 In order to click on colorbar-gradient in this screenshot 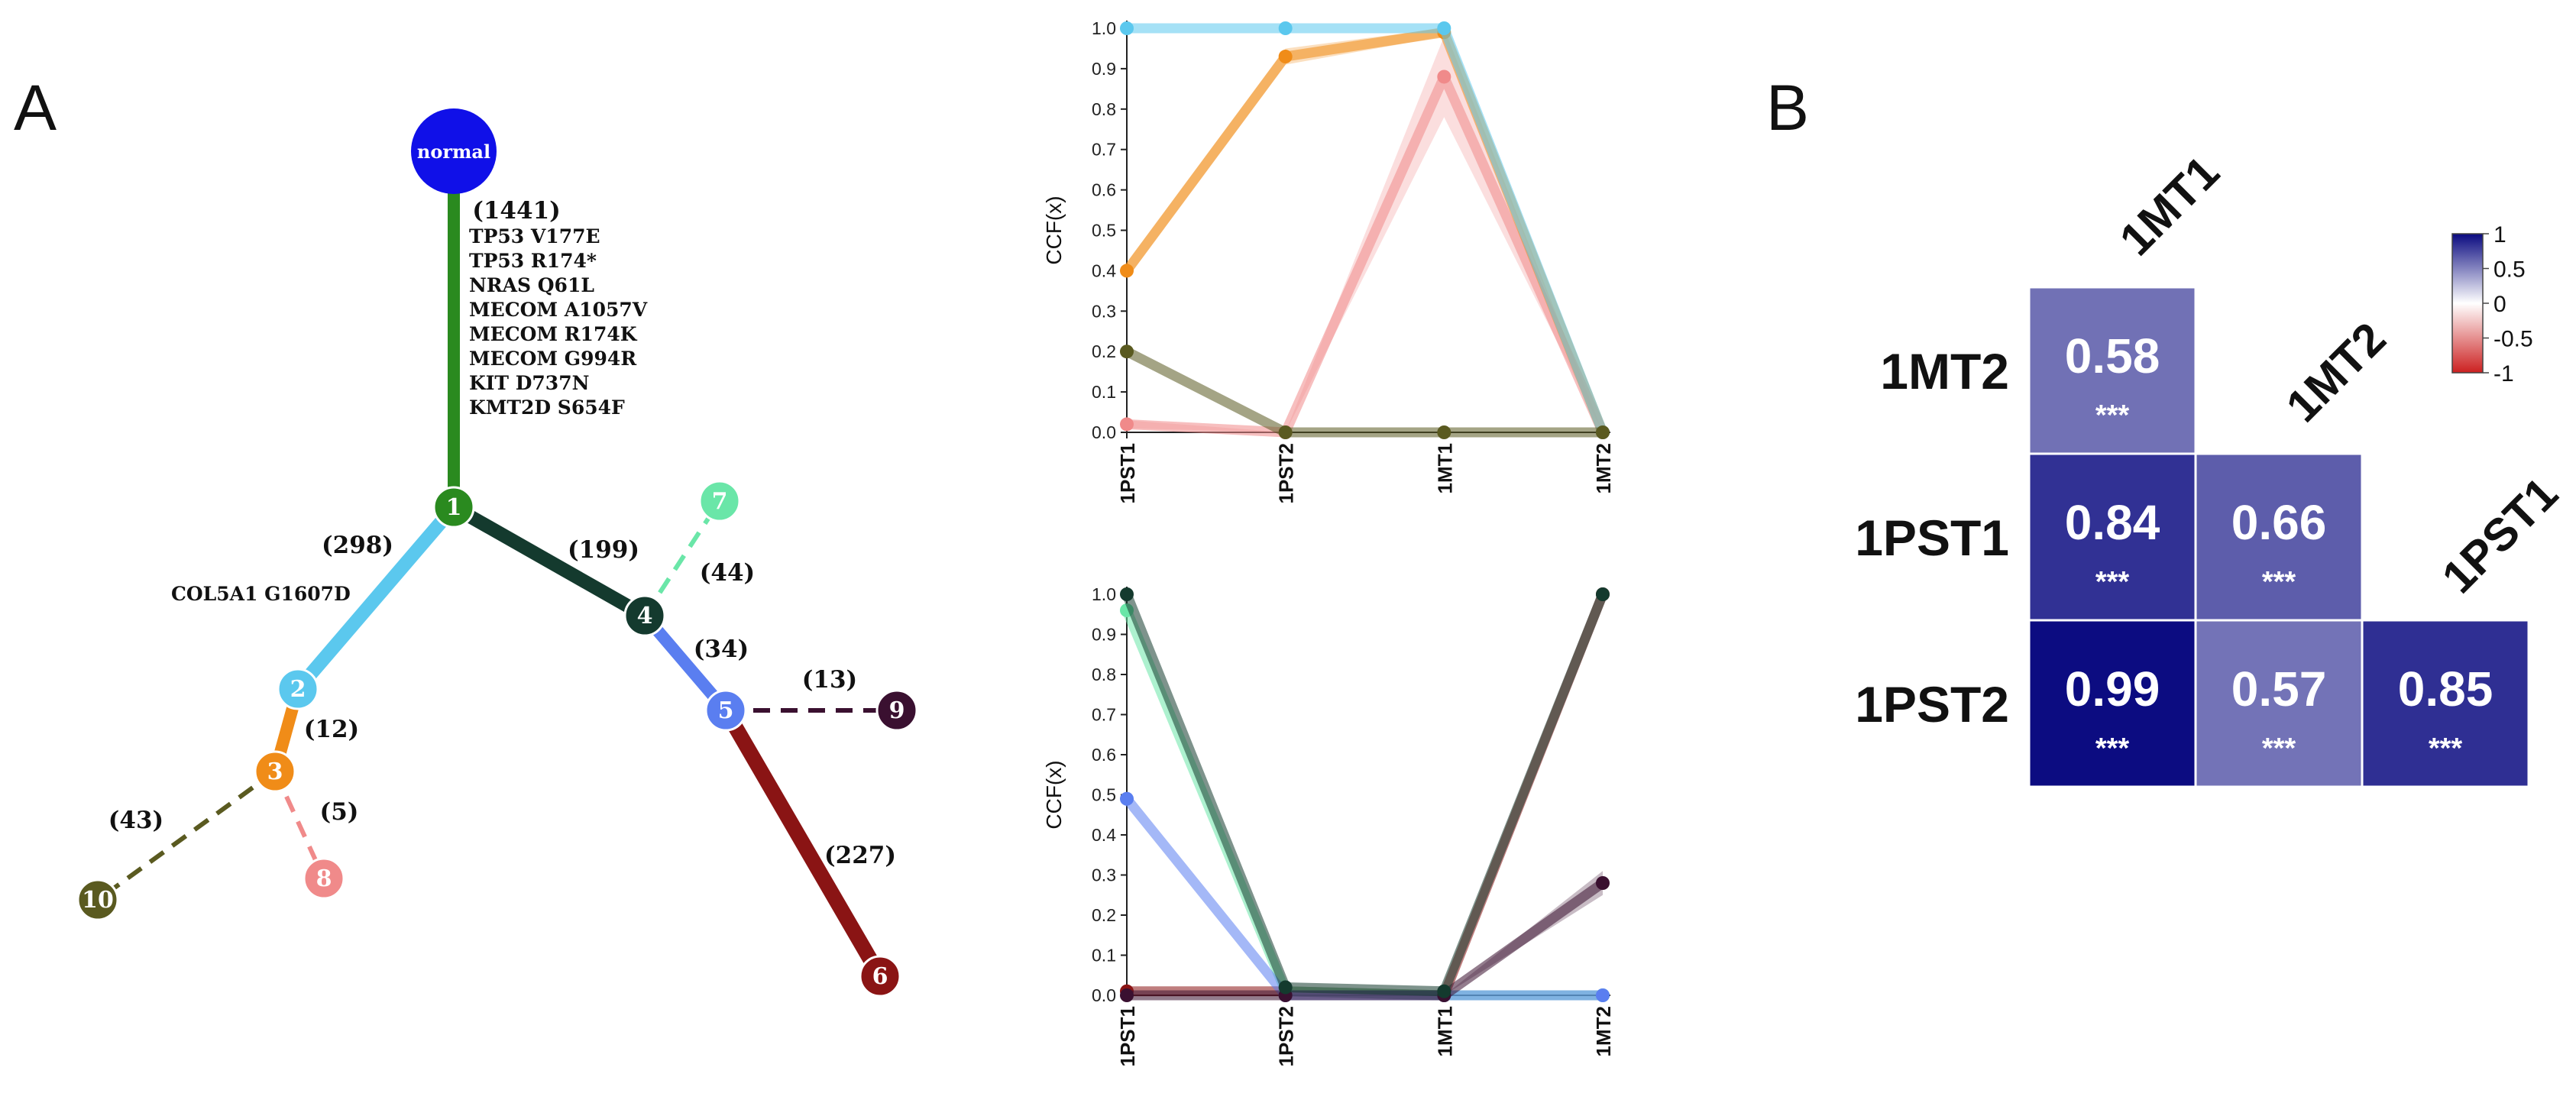, I will do `click(2467, 303)`.